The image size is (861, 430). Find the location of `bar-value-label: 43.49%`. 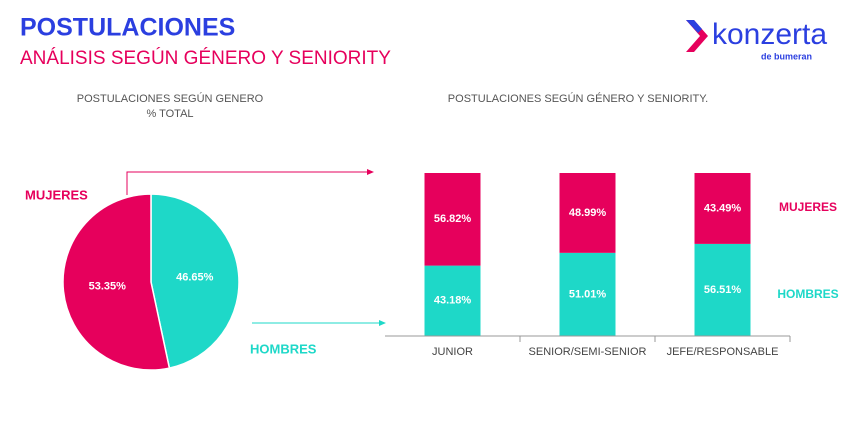

bar-value-label: 43.49% is located at coordinates (723, 208).